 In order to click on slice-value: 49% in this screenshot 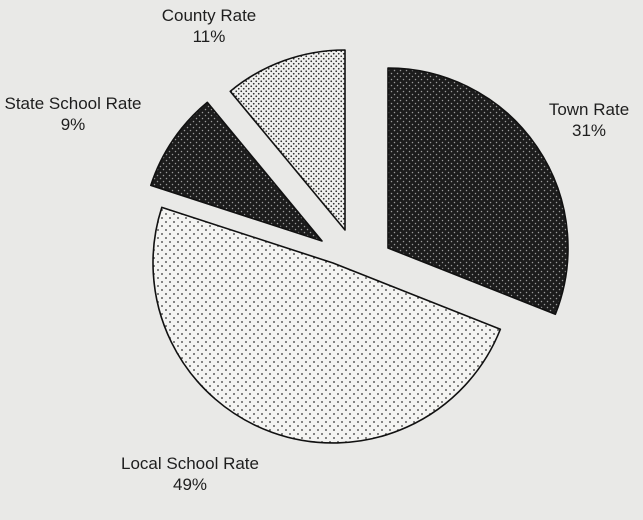, I will do `click(190, 484)`.